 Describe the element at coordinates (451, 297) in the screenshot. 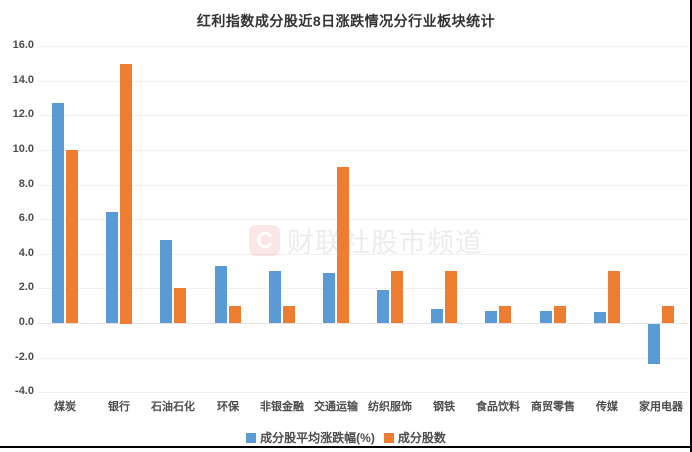

I see `bar-钢铁-stock-count` at that location.